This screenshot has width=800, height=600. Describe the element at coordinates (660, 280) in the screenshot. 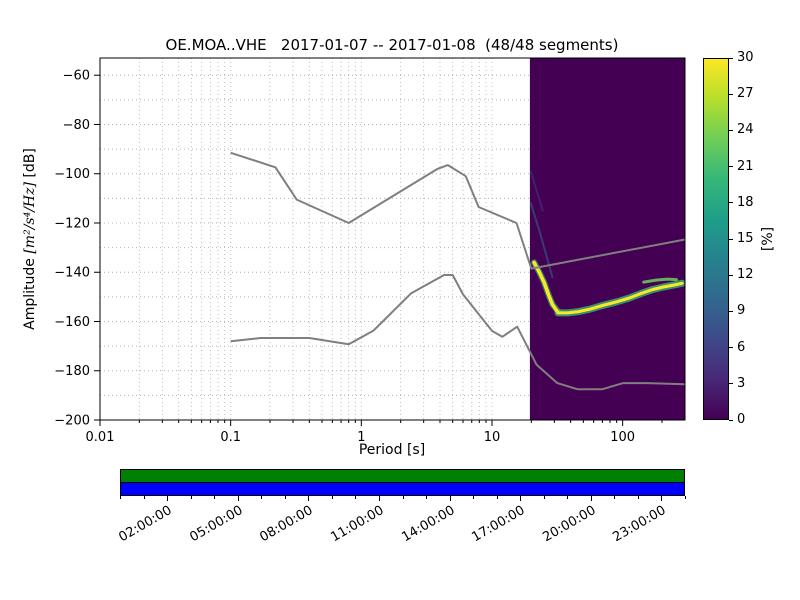

I see `psd-streak-upper-secondary` at that location.